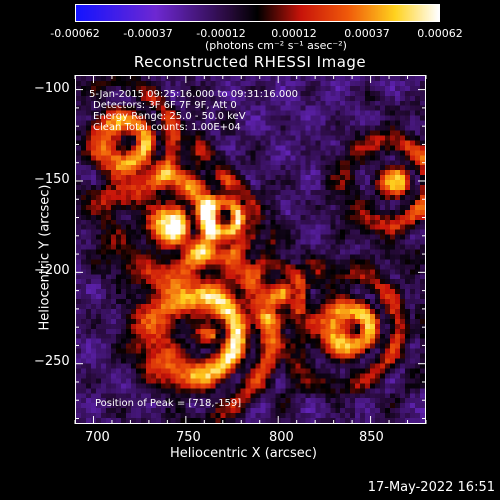 This screenshot has width=500, height=500. Describe the element at coordinates (431, 487) in the screenshot. I see `datestamp: 17-May-2022 16:51` at that location.